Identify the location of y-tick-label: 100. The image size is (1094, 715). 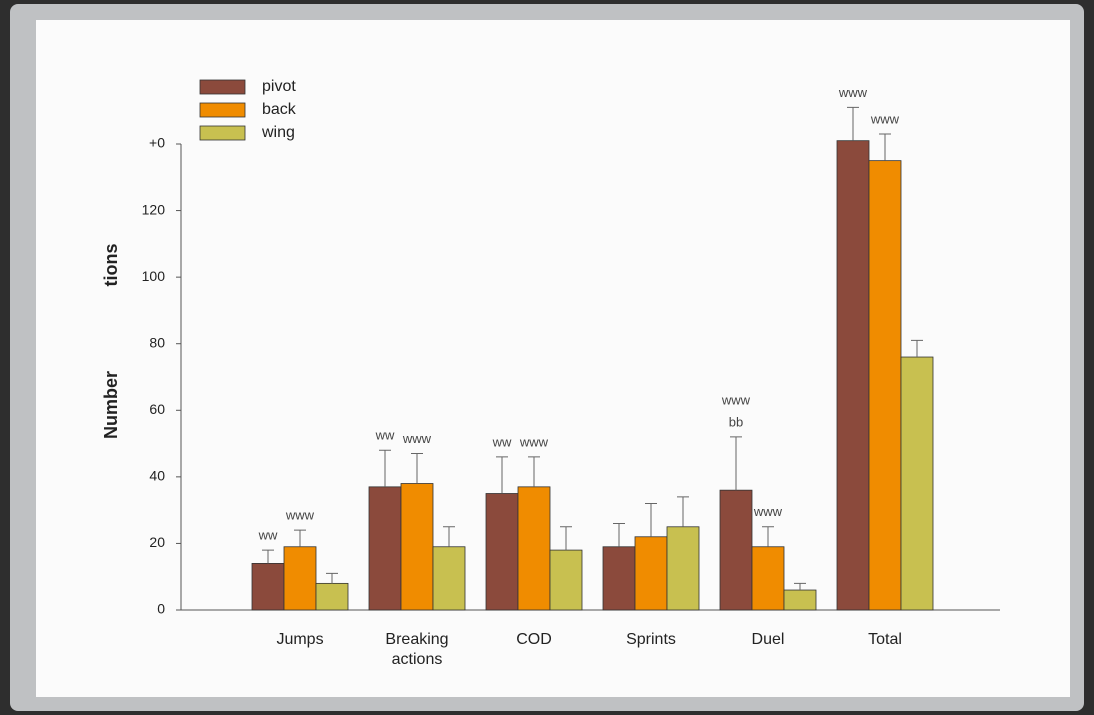
(154, 276).